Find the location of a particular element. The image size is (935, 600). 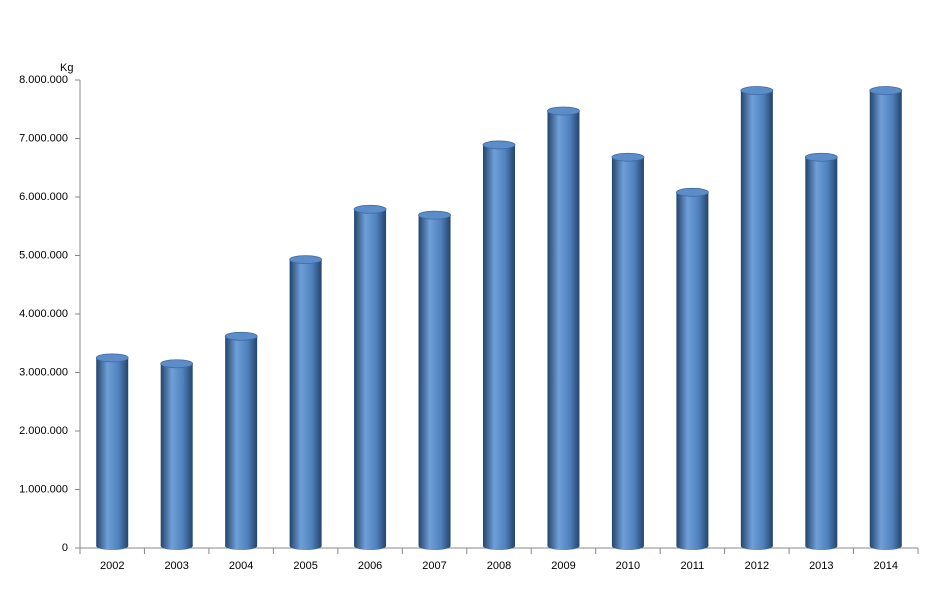

x-tick-label: 2005 is located at coordinates (305, 566).